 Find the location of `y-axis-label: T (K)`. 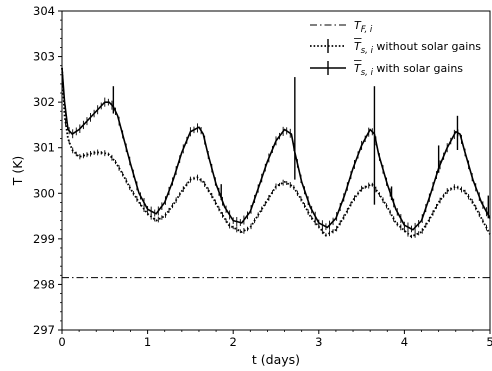

y-axis-label: T (K) is located at coordinates (17, 171).